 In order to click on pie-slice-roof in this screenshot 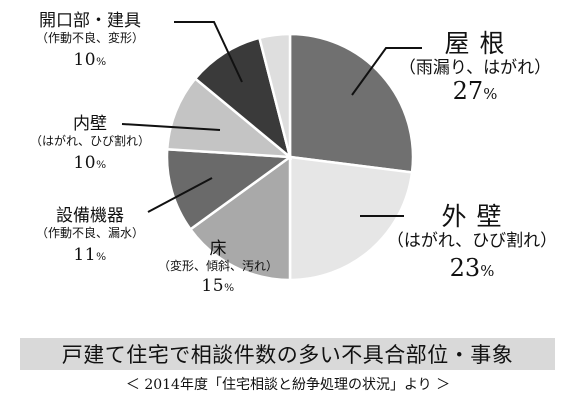, I will do `click(351, 103)`.